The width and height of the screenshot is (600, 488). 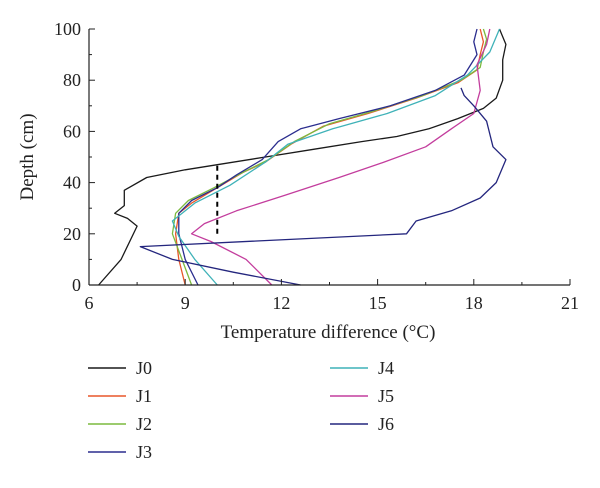 What do you see at coordinates (362, 396) in the screenshot?
I see `legend-item-j5: J5` at bounding box center [362, 396].